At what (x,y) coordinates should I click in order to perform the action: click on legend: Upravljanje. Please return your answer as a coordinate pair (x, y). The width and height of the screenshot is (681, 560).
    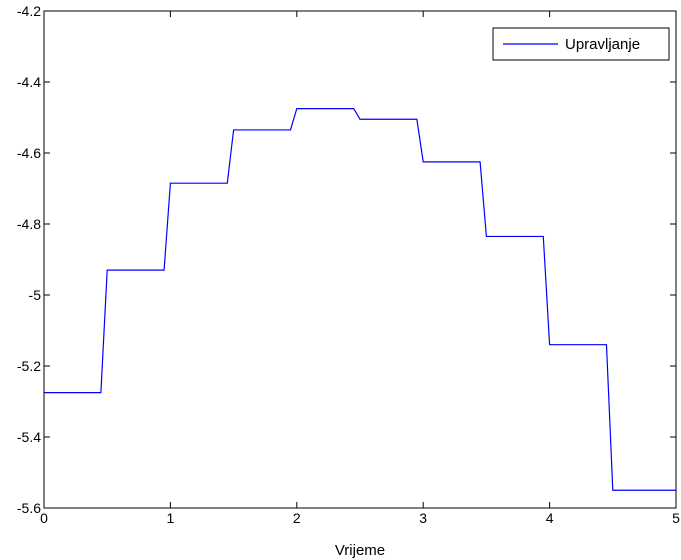
    Looking at the image, I should click on (581, 44).